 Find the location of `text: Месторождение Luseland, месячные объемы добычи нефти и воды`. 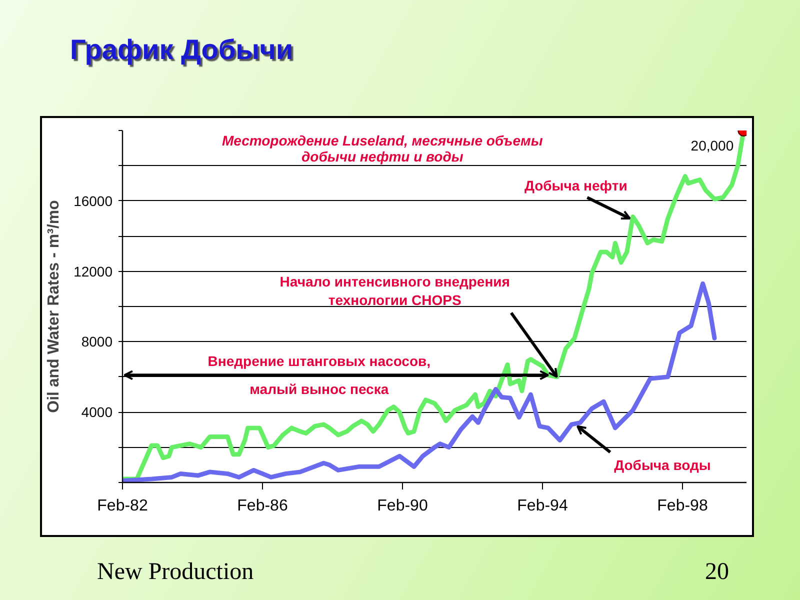

text: Месторождение Luseland, месячные объемы добычи нефти и воды is located at coordinates (382, 148).